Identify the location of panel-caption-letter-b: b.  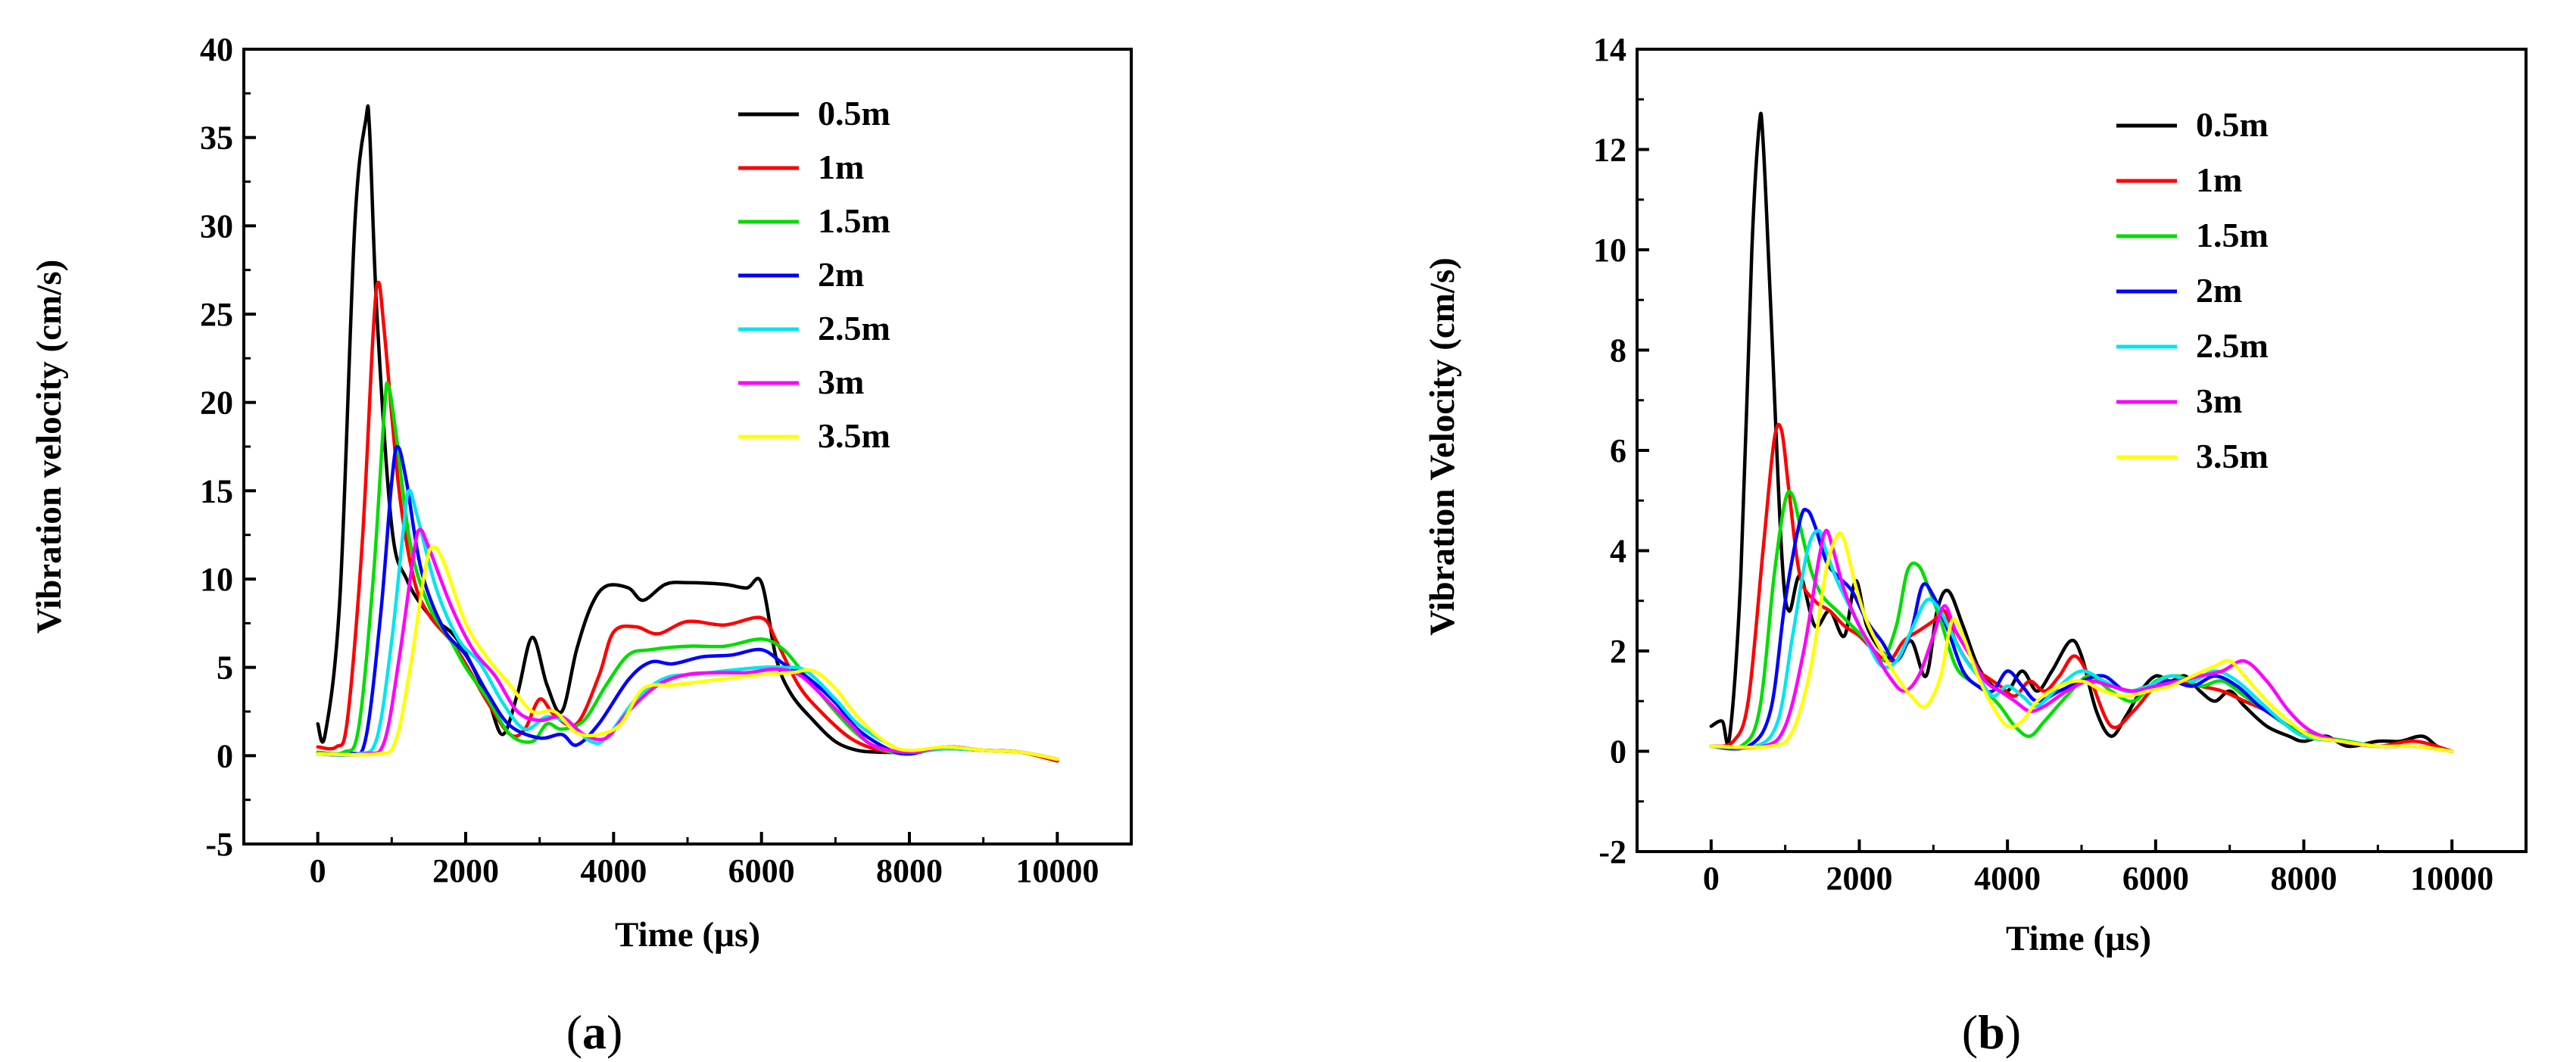
(1991, 1032).